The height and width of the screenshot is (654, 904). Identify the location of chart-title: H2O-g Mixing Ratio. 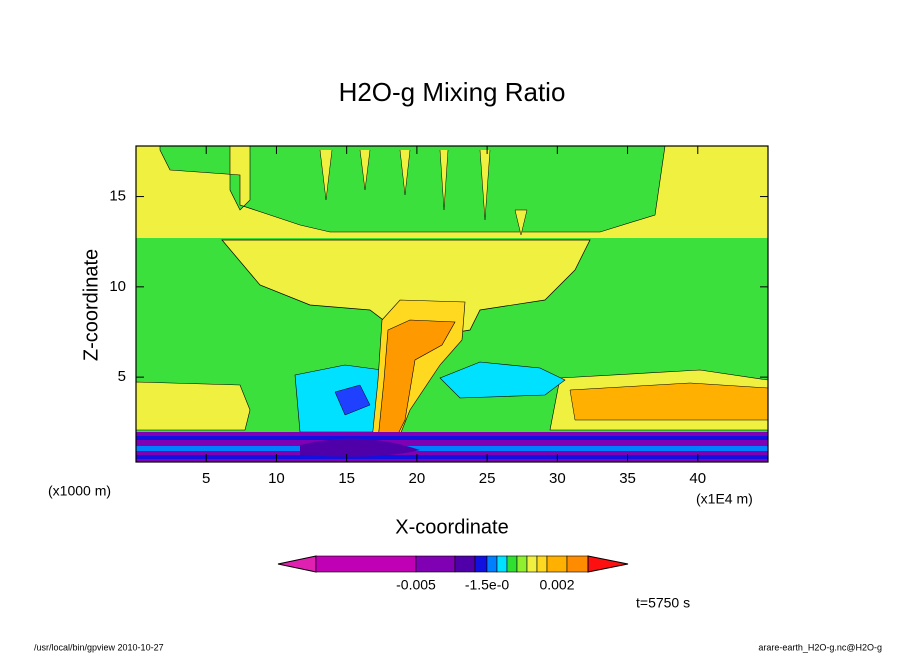
(452, 92).